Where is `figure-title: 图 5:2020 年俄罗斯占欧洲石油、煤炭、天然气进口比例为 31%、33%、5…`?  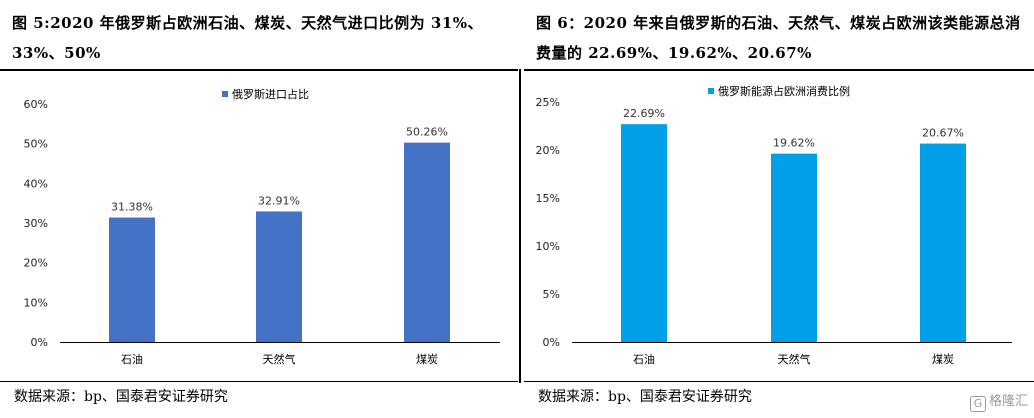 figure-title: 图 5:2020 年俄罗斯占欧洲石油、煤炭、天然气进口比例为 31%、33%、5… is located at coordinates (248, 38).